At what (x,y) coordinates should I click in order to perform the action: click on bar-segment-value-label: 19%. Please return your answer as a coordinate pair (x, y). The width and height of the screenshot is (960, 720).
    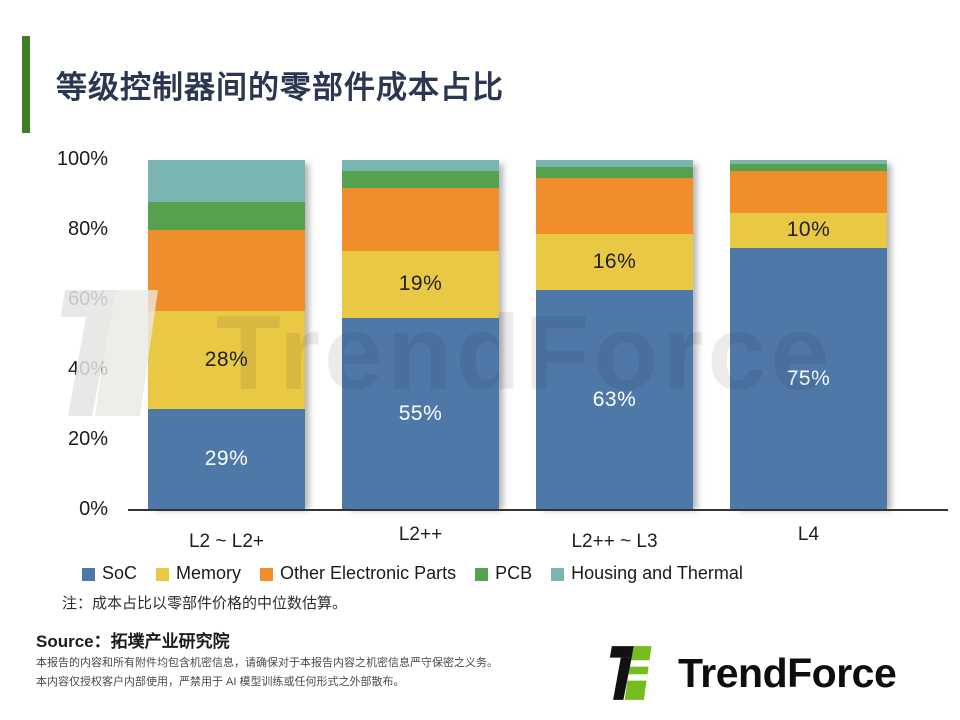
    Looking at the image, I should click on (420, 284).